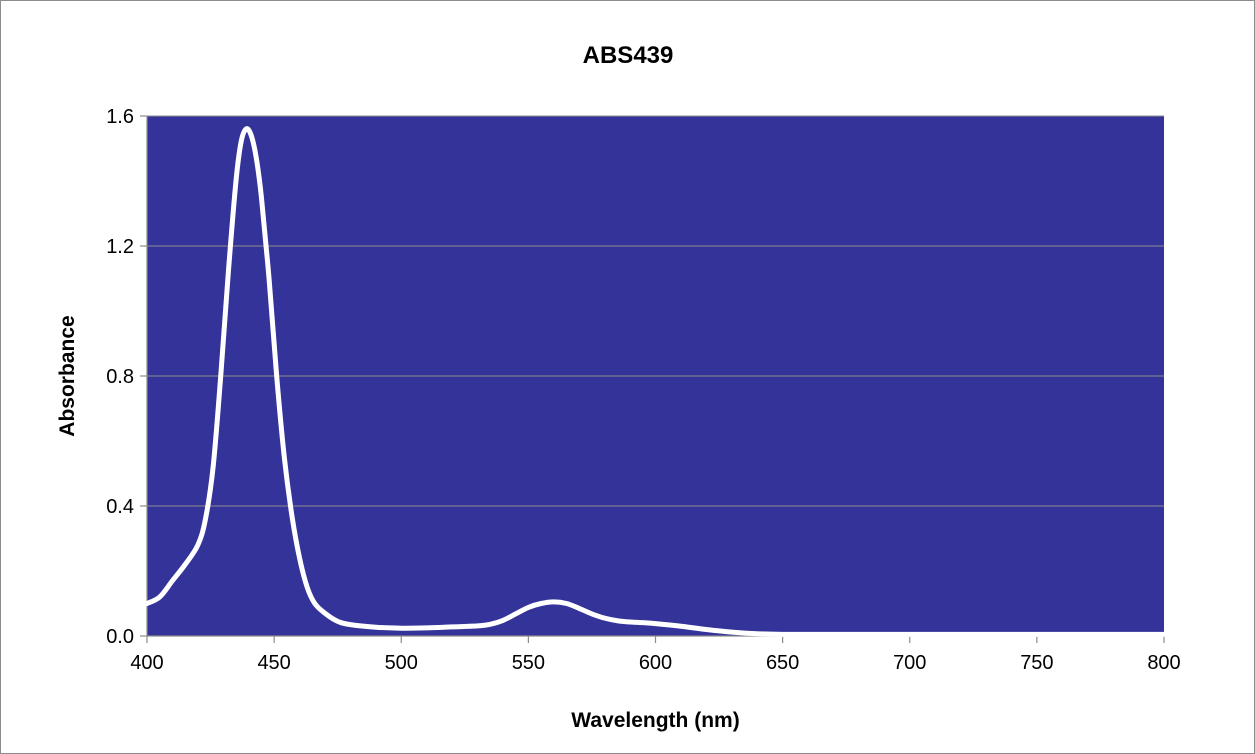 The image size is (1255, 754). Describe the element at coordinates (120, 507) in the screenshot. I see `y-tick-label: 0.4` at that location.